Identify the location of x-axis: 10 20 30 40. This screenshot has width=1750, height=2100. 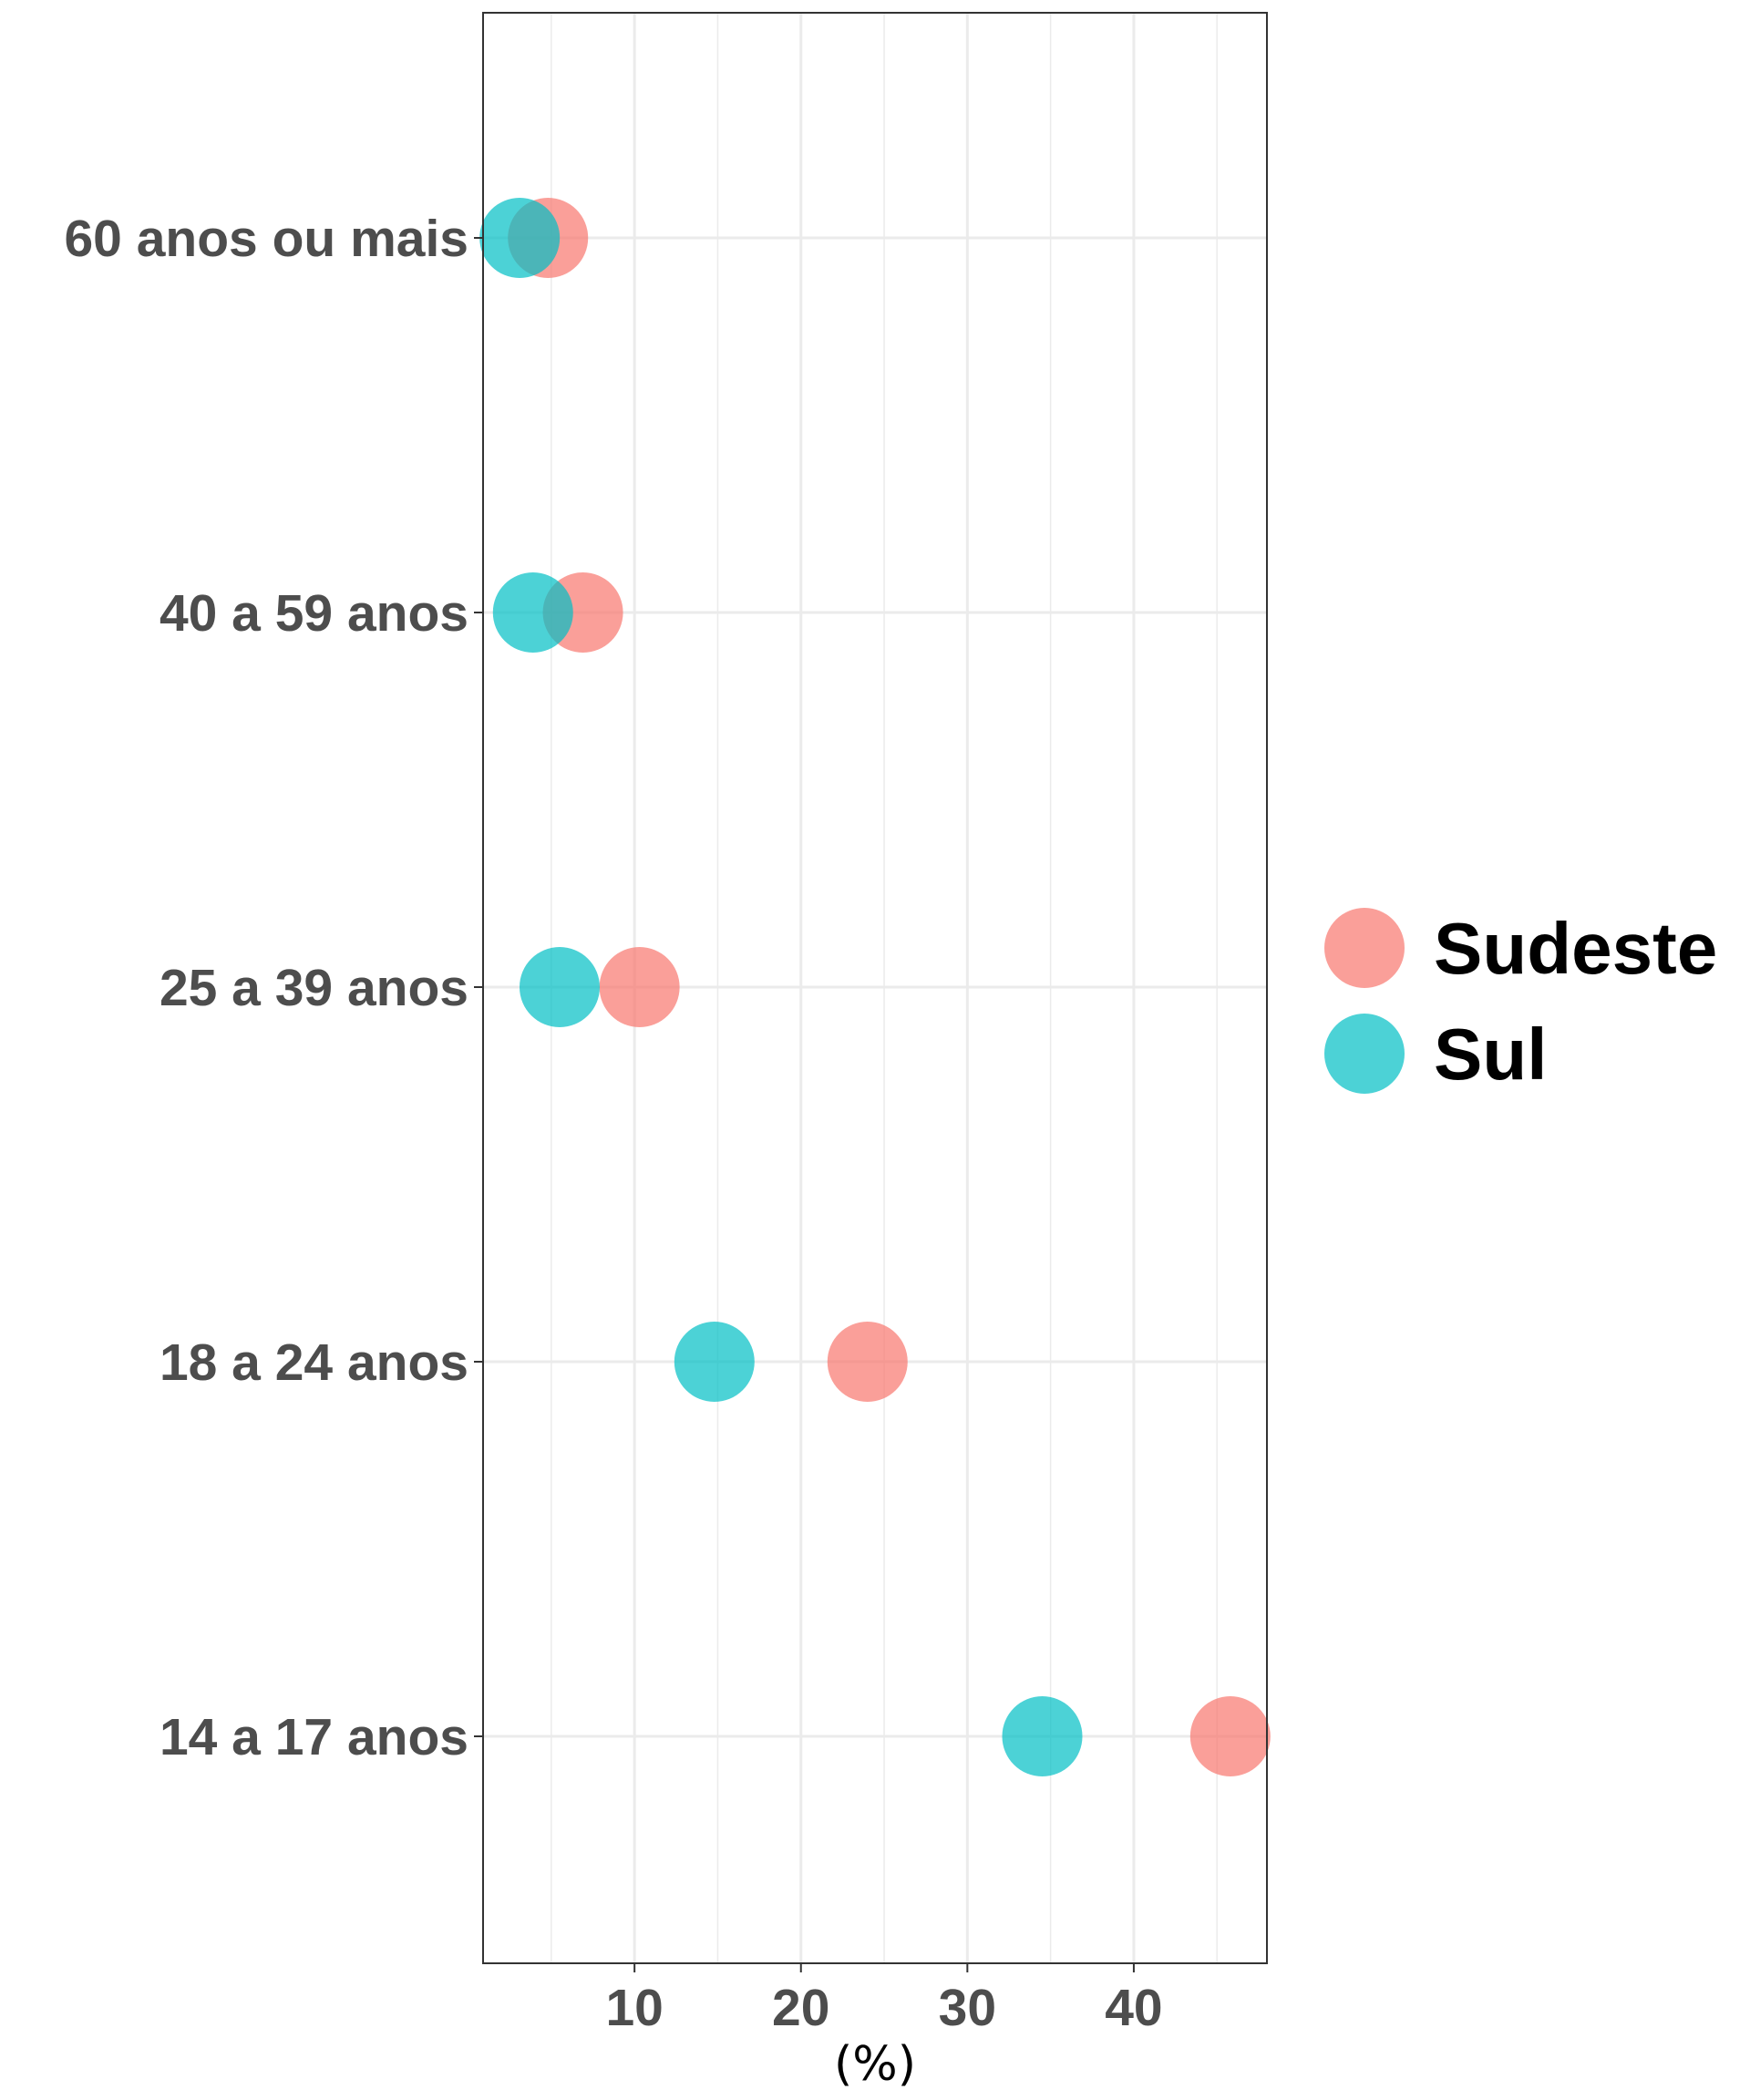
(884, 2000).